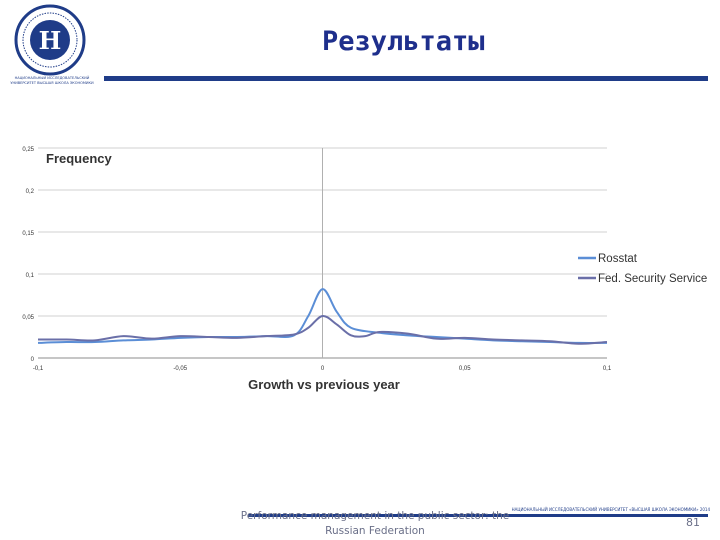 The height and width of the screenshot is (540, 720). Describe the element at coordinates (618, 259) in the screenshot. I see `legend-label: Rosstat` at that location.